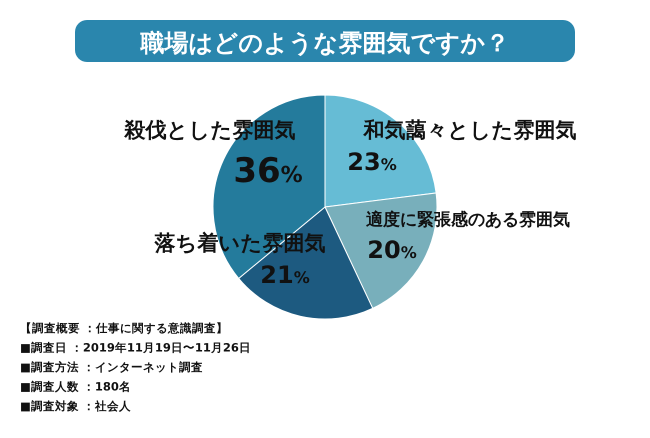 This screenshot has height=438, width=650. Describe the element at coordinates (75, 387) in the screenshot. I see `text: ■調査人数 ：180名` at that location.